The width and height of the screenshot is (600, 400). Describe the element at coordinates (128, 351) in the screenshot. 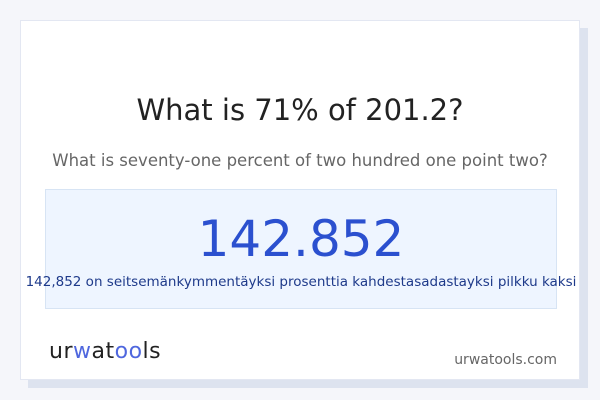

I see `logo-part: oo` at that location.